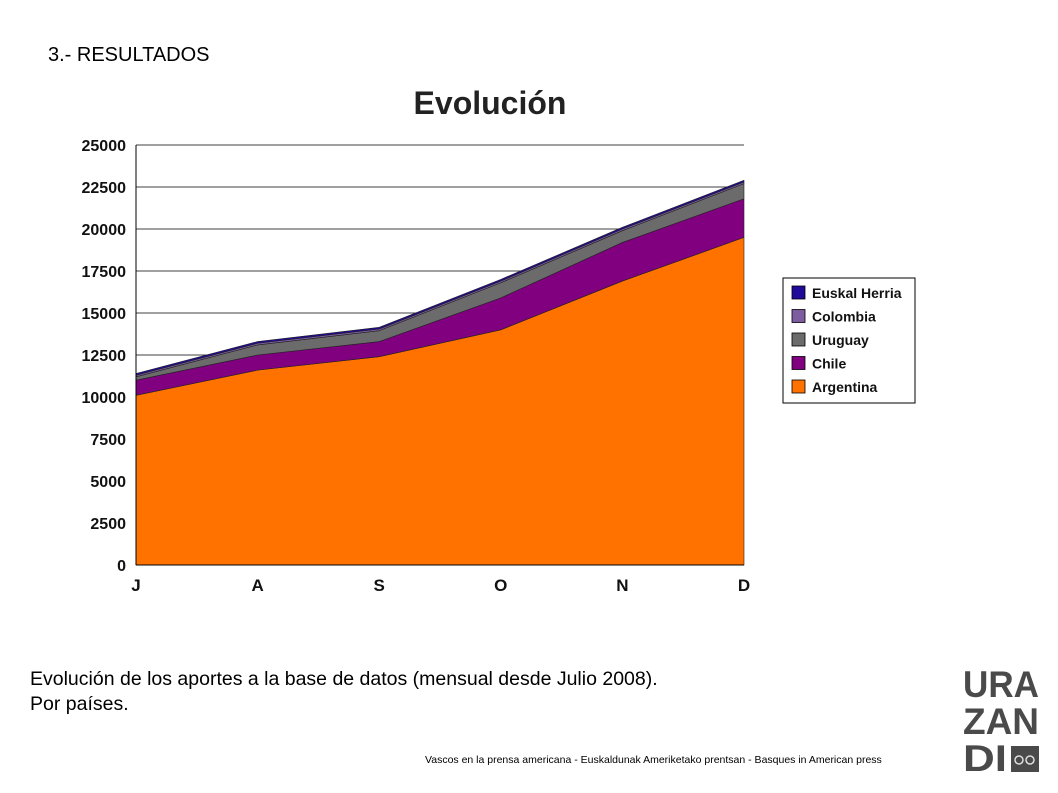 This screenshot has width=1058, height=793. Describe the element at coordinates (257, 585) in the screenshot. I see `x-tick-label: A` at that location.